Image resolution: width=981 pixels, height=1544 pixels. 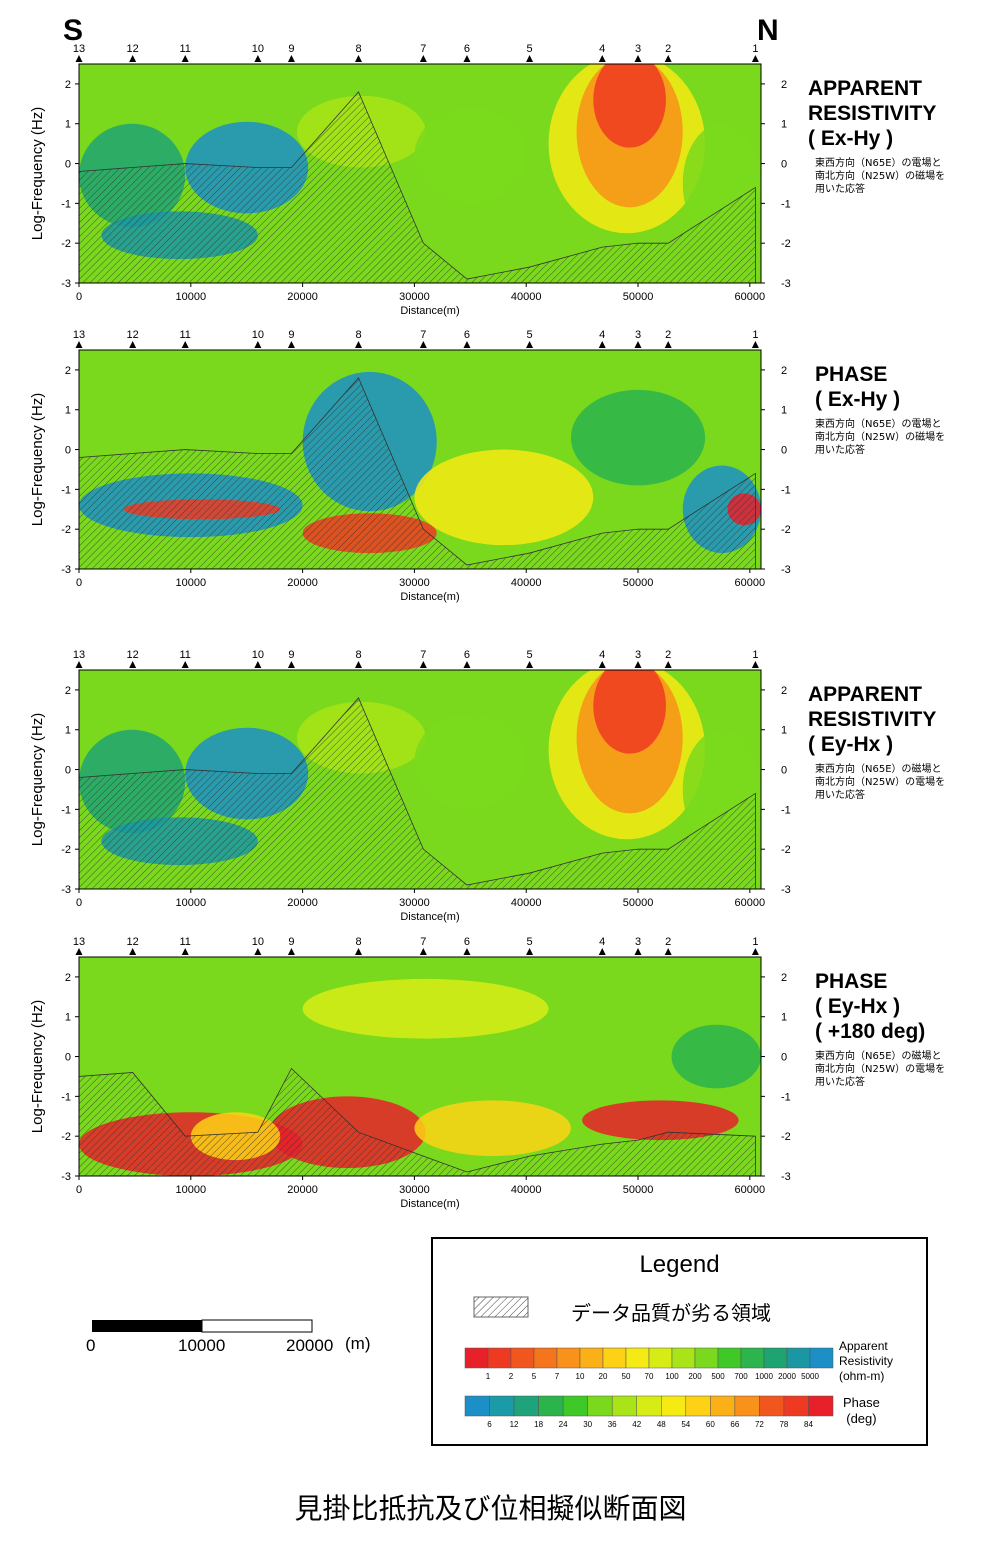 What do you see at coordinates (66, 244) in the screenshot?
I see `y-tick-label: -2` at bounding box center [66, 244].